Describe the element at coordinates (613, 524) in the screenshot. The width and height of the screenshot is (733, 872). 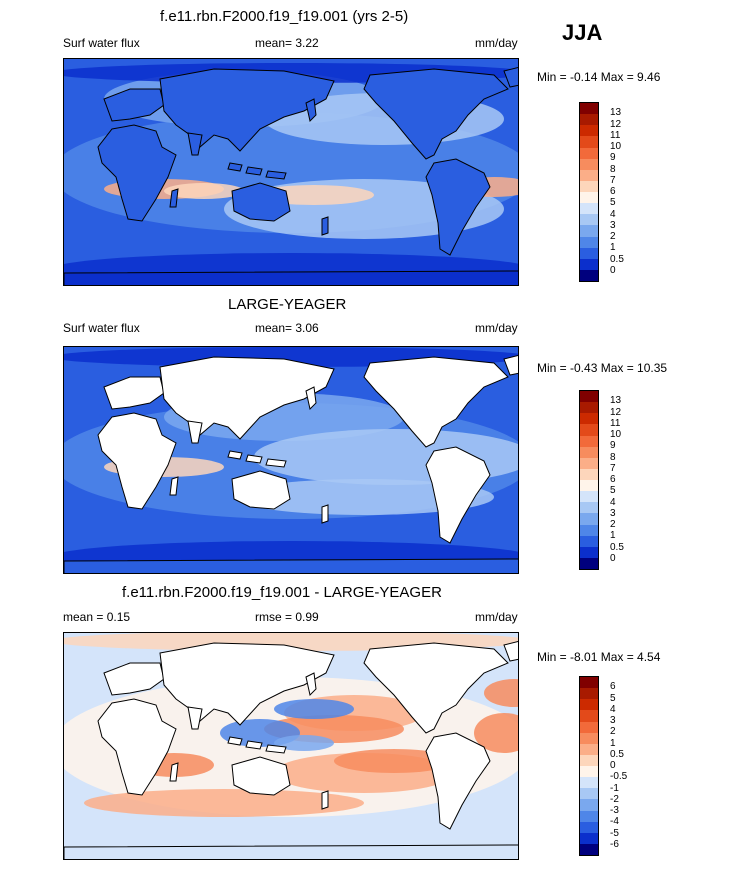
I see `colorbar-tick-label: 2` at that location.